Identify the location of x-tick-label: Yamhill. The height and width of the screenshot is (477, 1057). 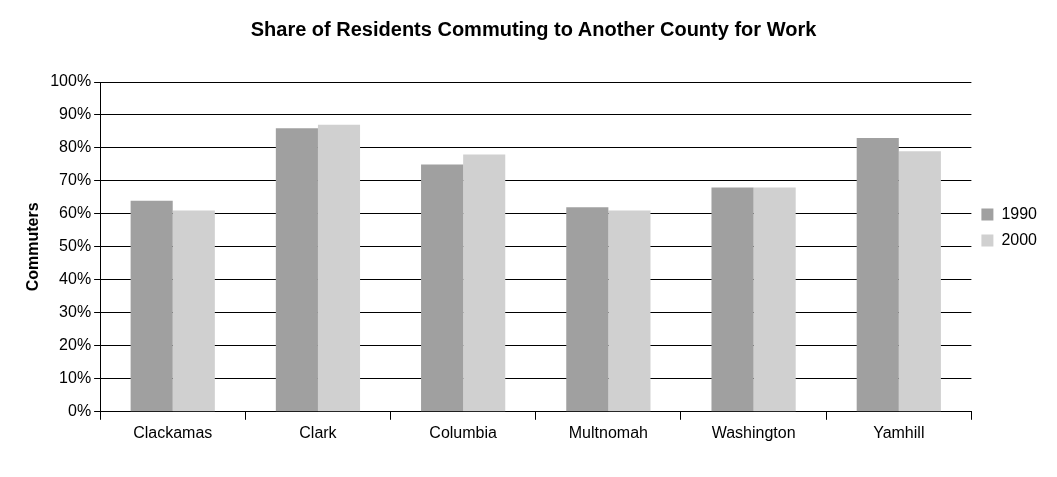
(899, 432).